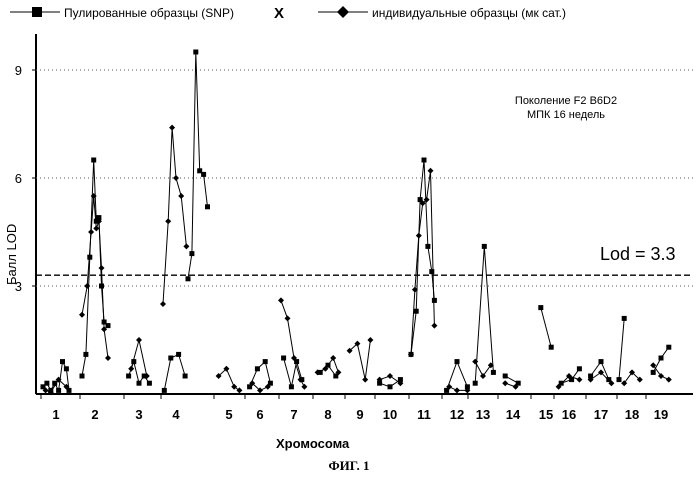 This screenshot has width=699, height=477. What do you see at coordinates (327, 414) in the screenshot?
I see `x-tick-label-chr-8: 8` at bounding box center [327, 414].